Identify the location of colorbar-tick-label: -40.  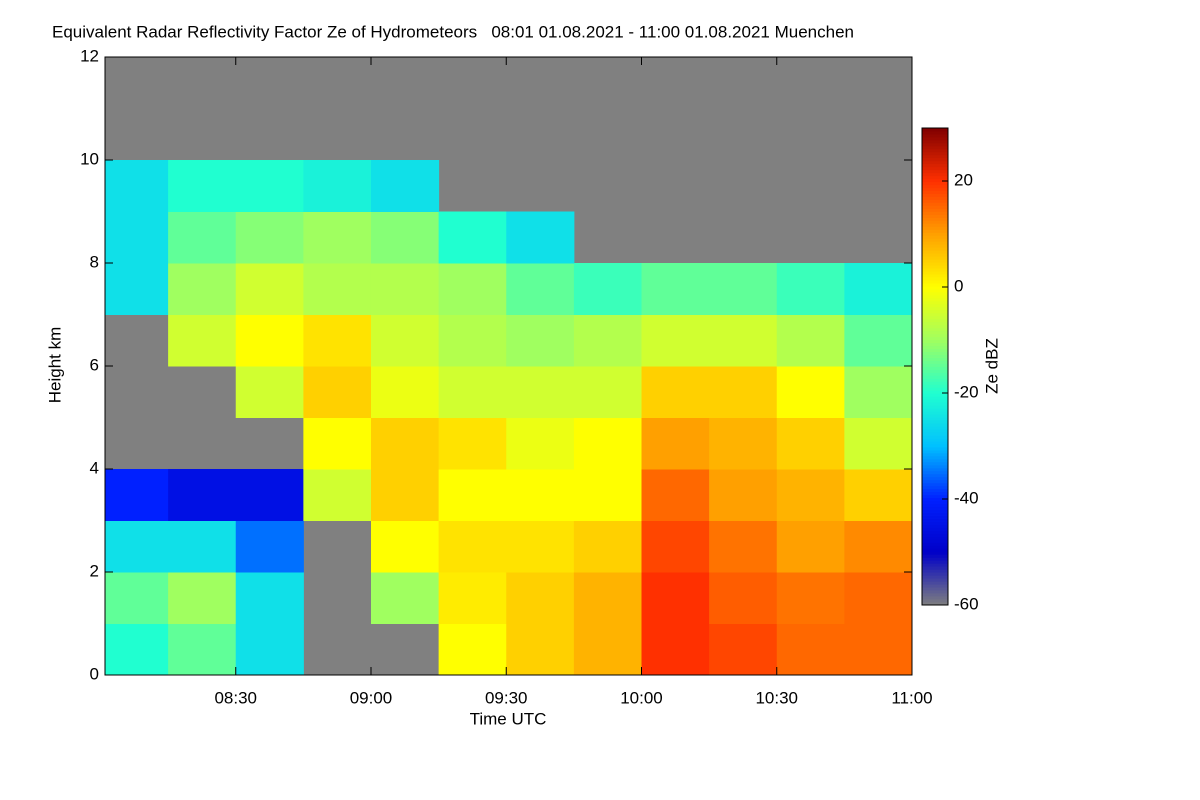
(966, 497).